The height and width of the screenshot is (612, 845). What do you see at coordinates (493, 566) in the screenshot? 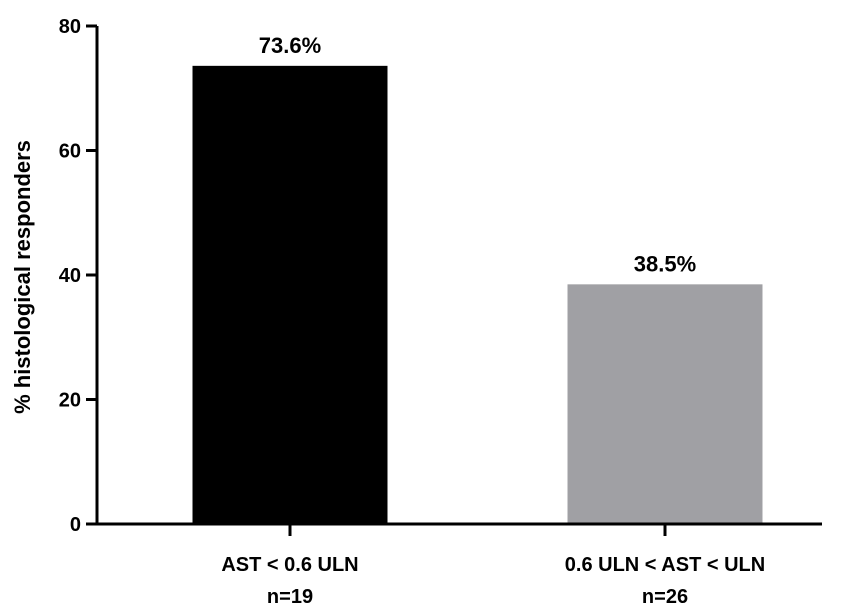
I see `x-labels-group: AST < 0.6 ULN n=19 0.6 ULN < AST < ULN n=26` at bounding box center [493, 566].